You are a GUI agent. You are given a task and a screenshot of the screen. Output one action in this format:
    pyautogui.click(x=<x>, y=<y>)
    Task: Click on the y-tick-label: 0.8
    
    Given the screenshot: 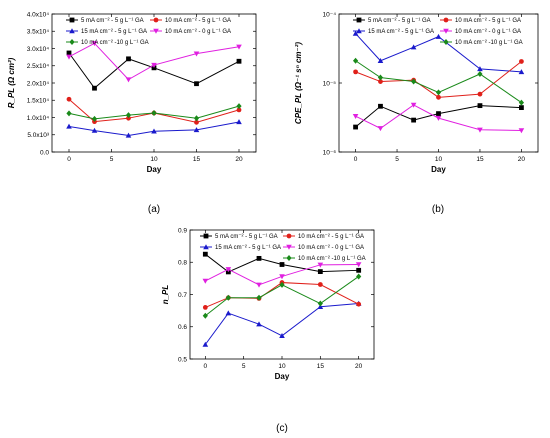 What is the action you would take?
    pyautogui.click(x=182, y=263)
    